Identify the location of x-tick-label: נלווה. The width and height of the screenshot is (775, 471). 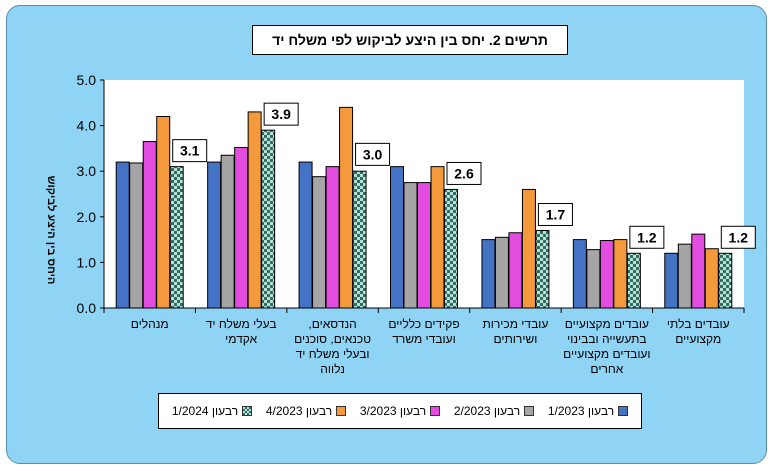
(332, 369).